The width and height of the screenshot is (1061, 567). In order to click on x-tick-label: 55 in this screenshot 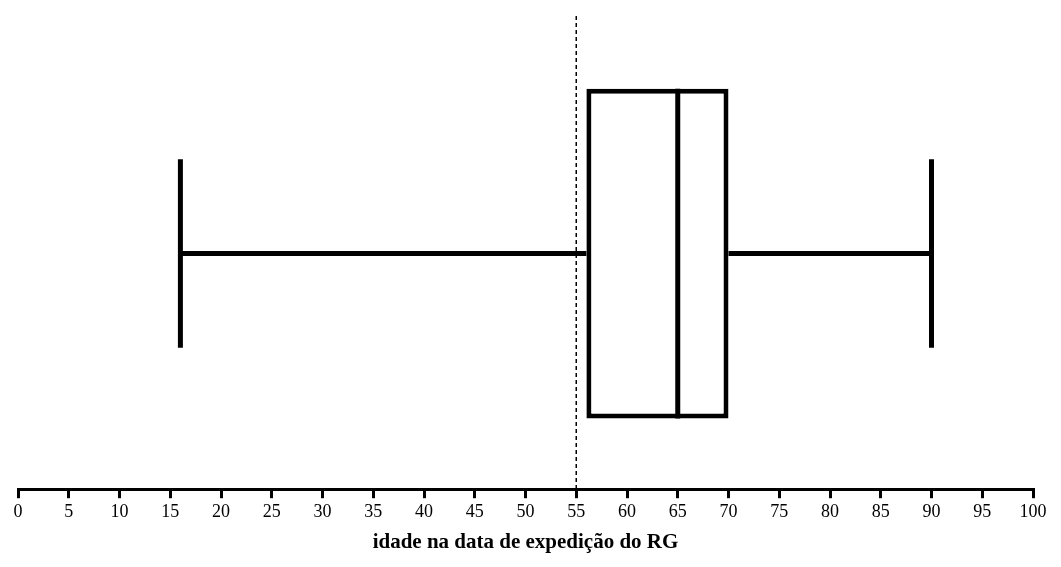, I will do `click(576, 510)`.